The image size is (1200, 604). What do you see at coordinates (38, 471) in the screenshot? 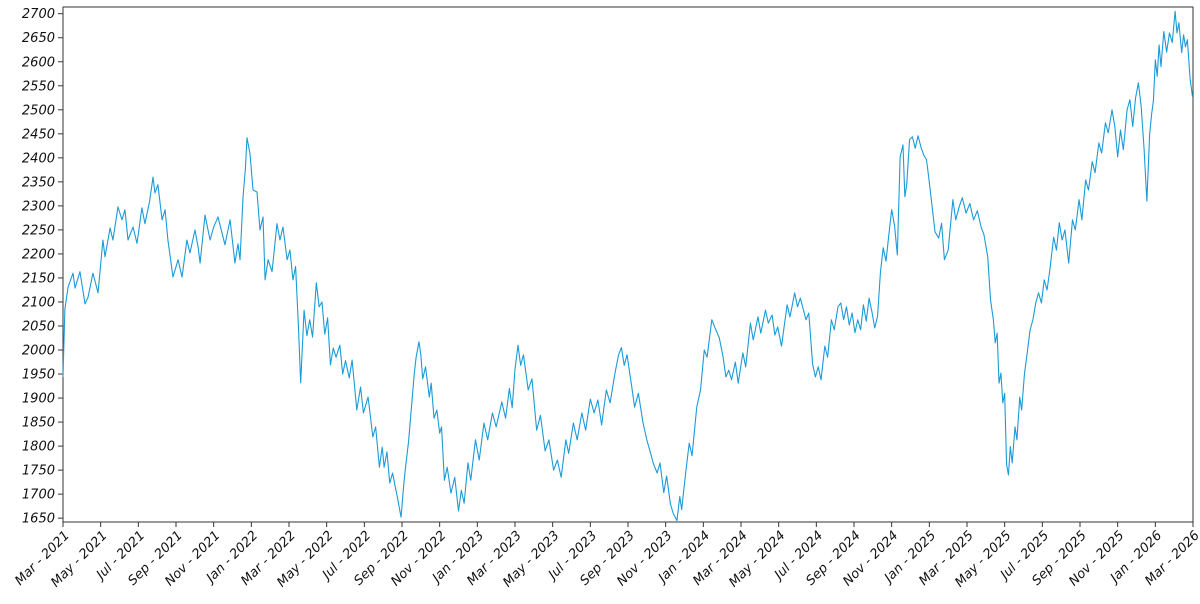
I see `y-tick-label: 1750` at bounding box center [38, 471].